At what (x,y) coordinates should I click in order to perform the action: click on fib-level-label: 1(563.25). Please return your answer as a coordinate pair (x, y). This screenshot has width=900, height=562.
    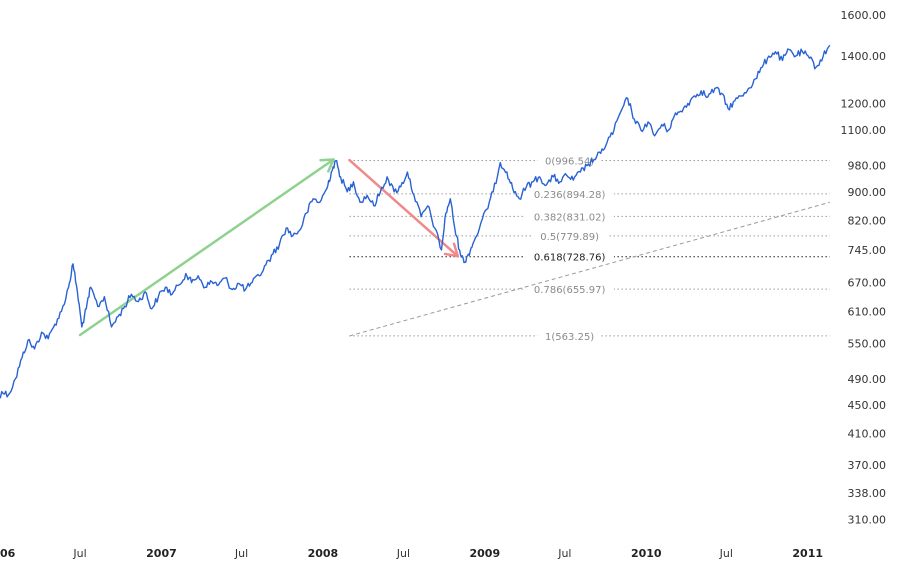
    Looking at the image, I should click on (569, 337).